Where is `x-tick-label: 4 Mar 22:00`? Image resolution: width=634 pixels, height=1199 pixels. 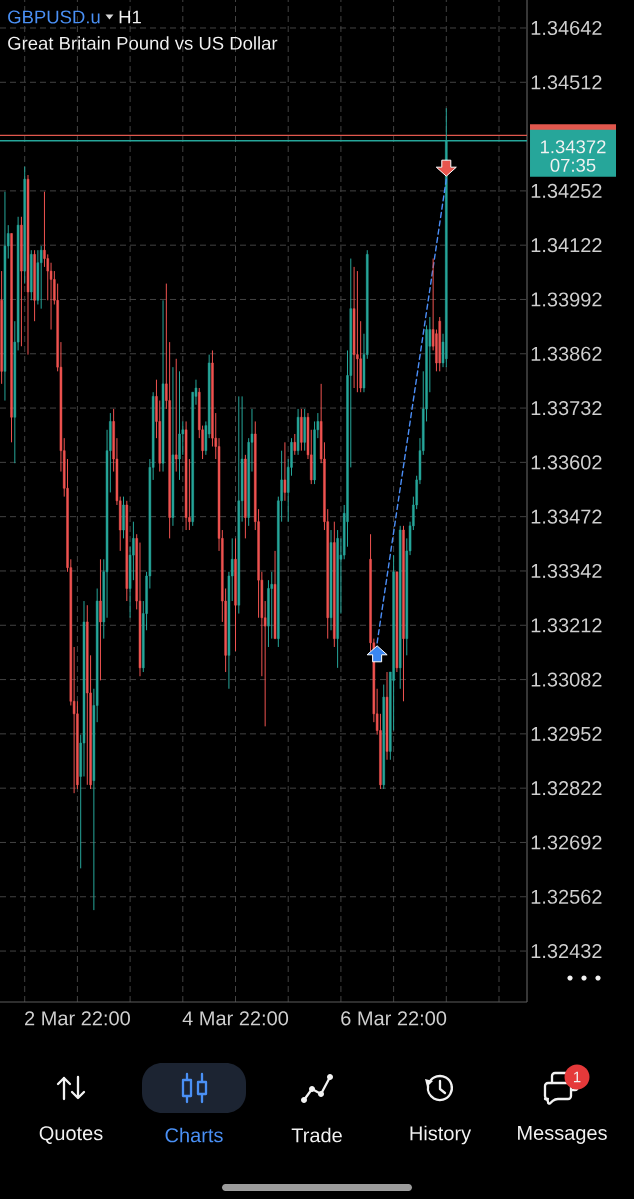
x-tick-label: 4 Mar 22:00 is located at coordinates (235, 1018).